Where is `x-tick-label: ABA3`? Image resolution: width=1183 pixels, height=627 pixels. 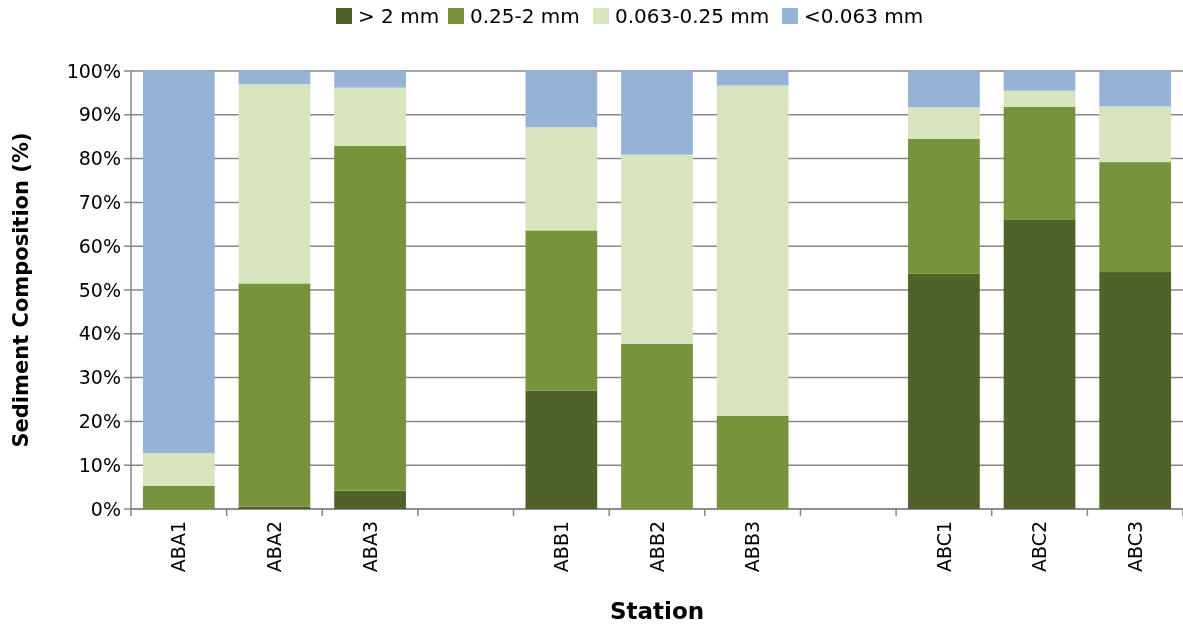
x-tick-label: ABA3 is located at coordinates (369, 547).